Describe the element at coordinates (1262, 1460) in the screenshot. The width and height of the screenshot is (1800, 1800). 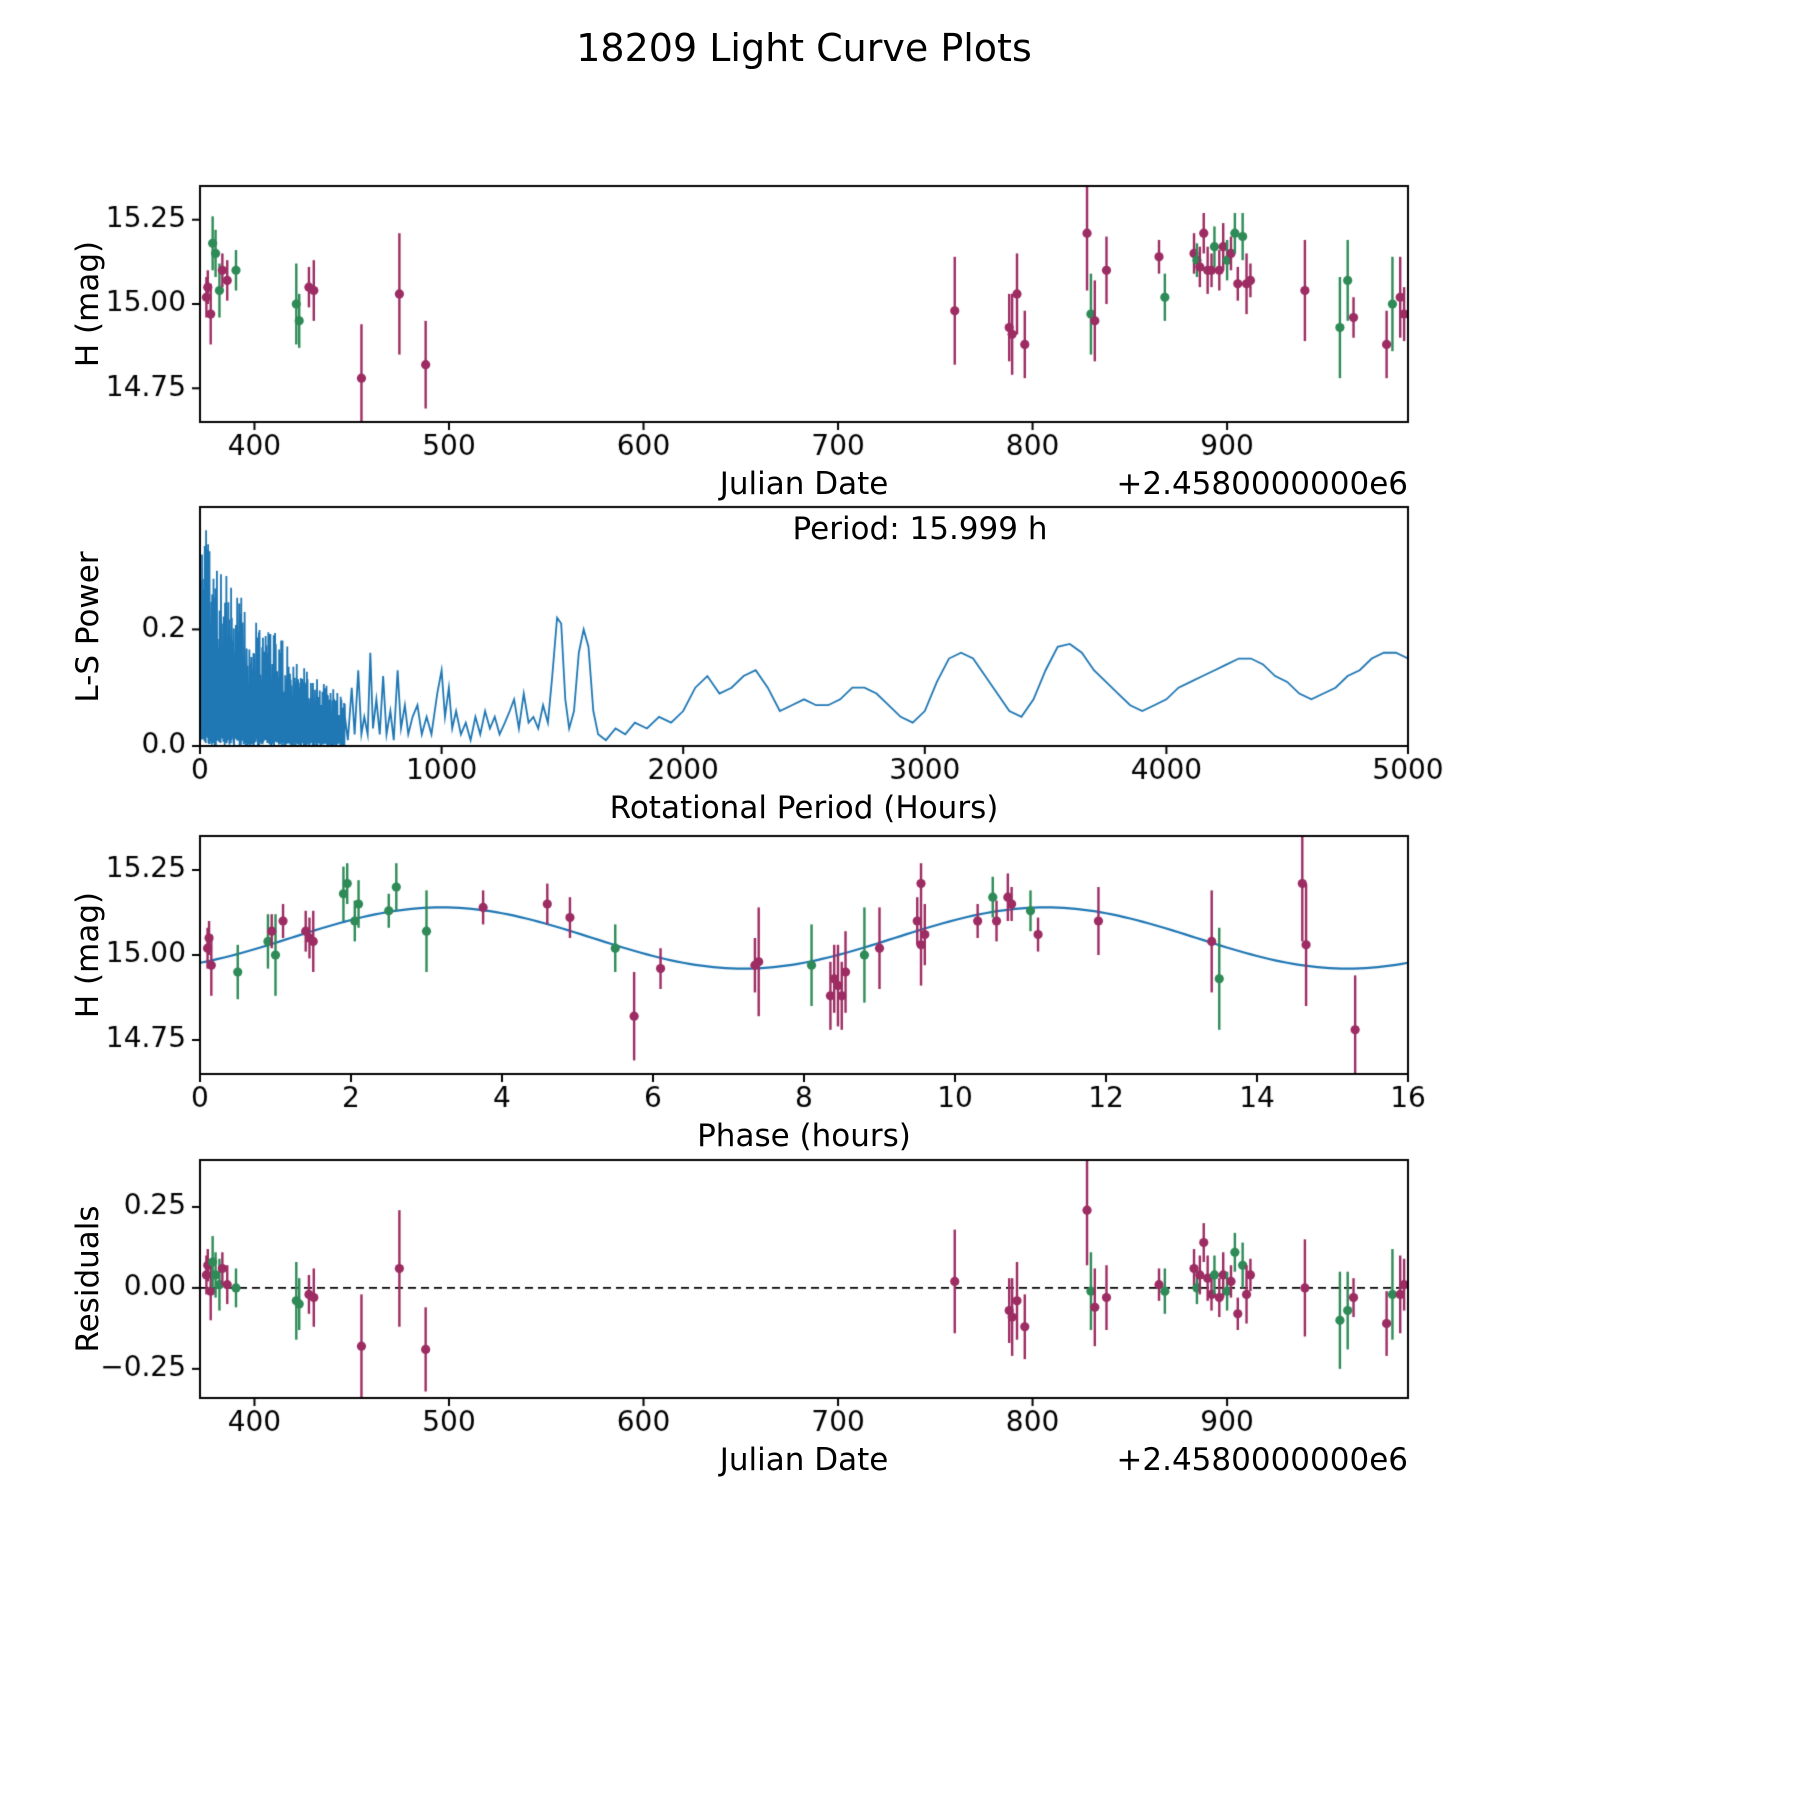
I see `subplot4-x-offset-label: +2.4580000000e6` at that location.